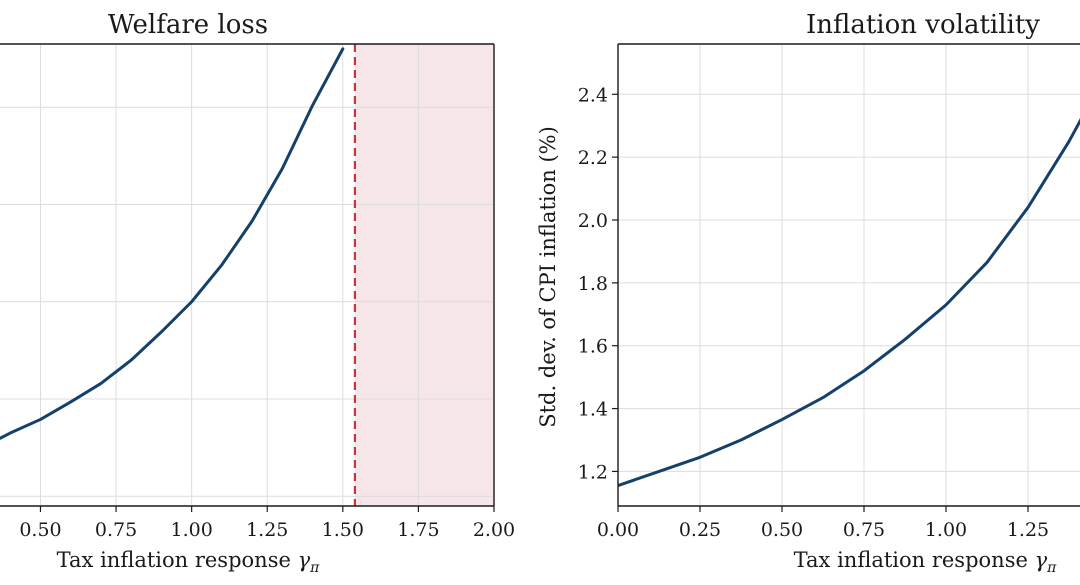 Image resolution: width=1080 pixels, height=585 pixels. Describe the element at coordinates (593, 95) in the screenshot. I see `y-tick-label: 2.4` at that location.